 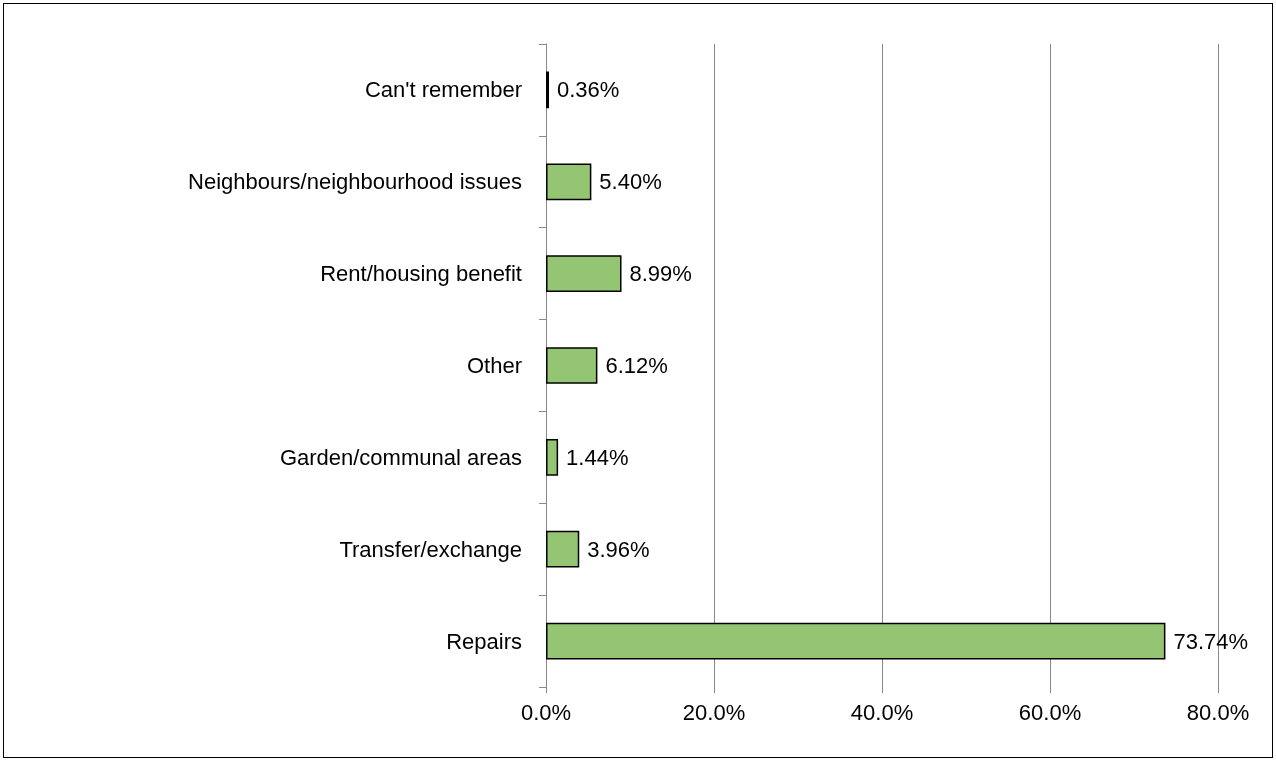 What do you see at coordinates (636, 365) in the screenshot?
I see `data-label: 6.12%` at bounding box center [636, 365].